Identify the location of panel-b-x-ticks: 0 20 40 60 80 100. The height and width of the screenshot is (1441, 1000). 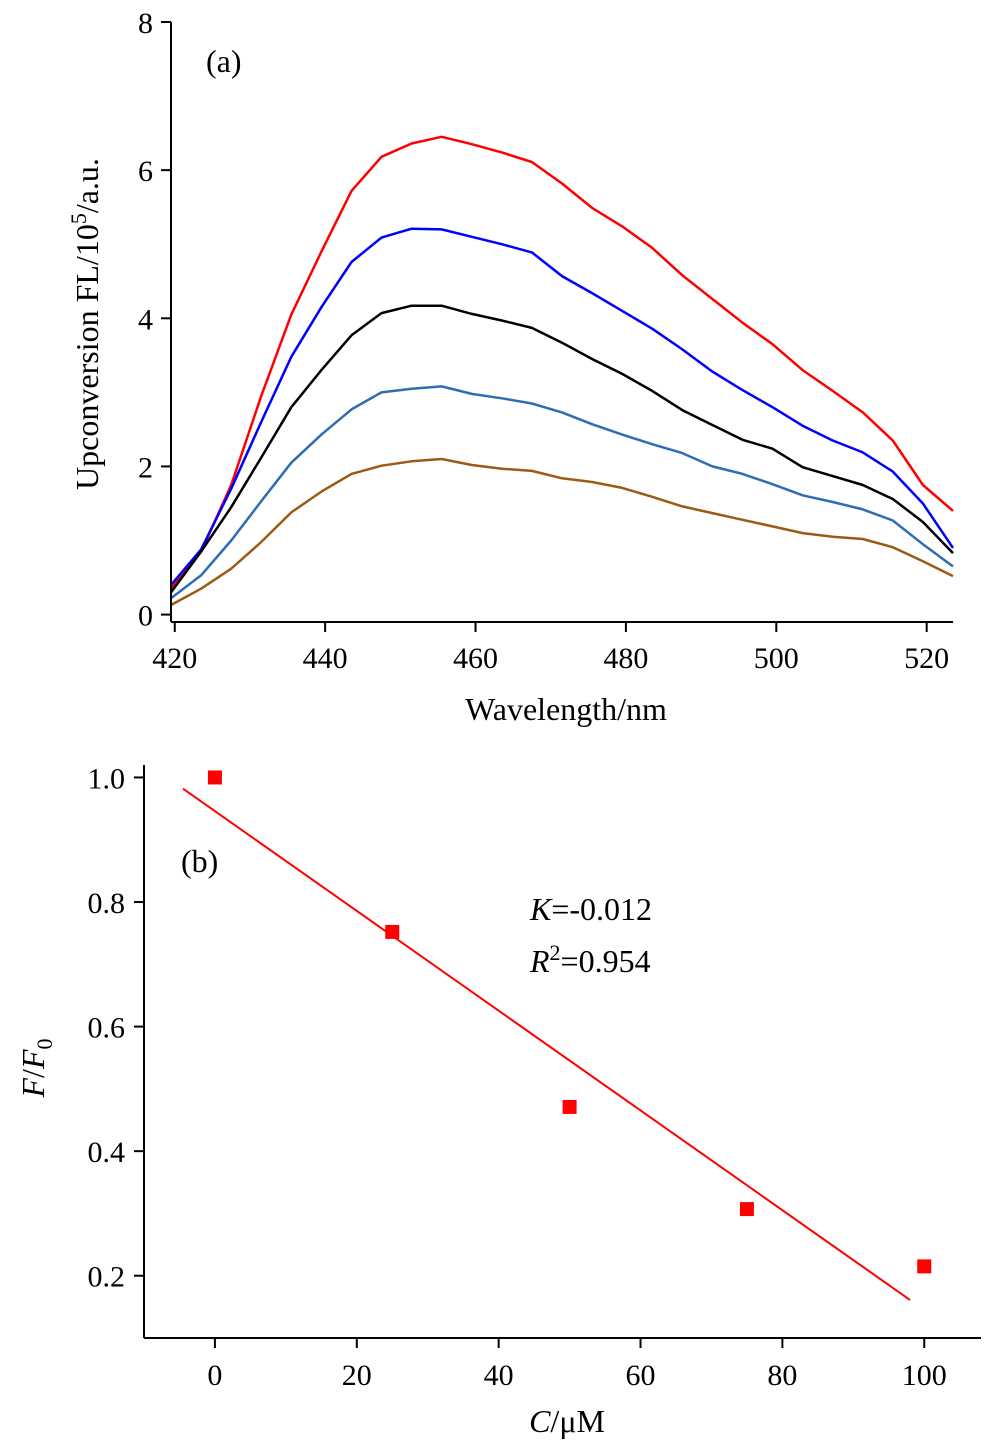
(577, 1365).